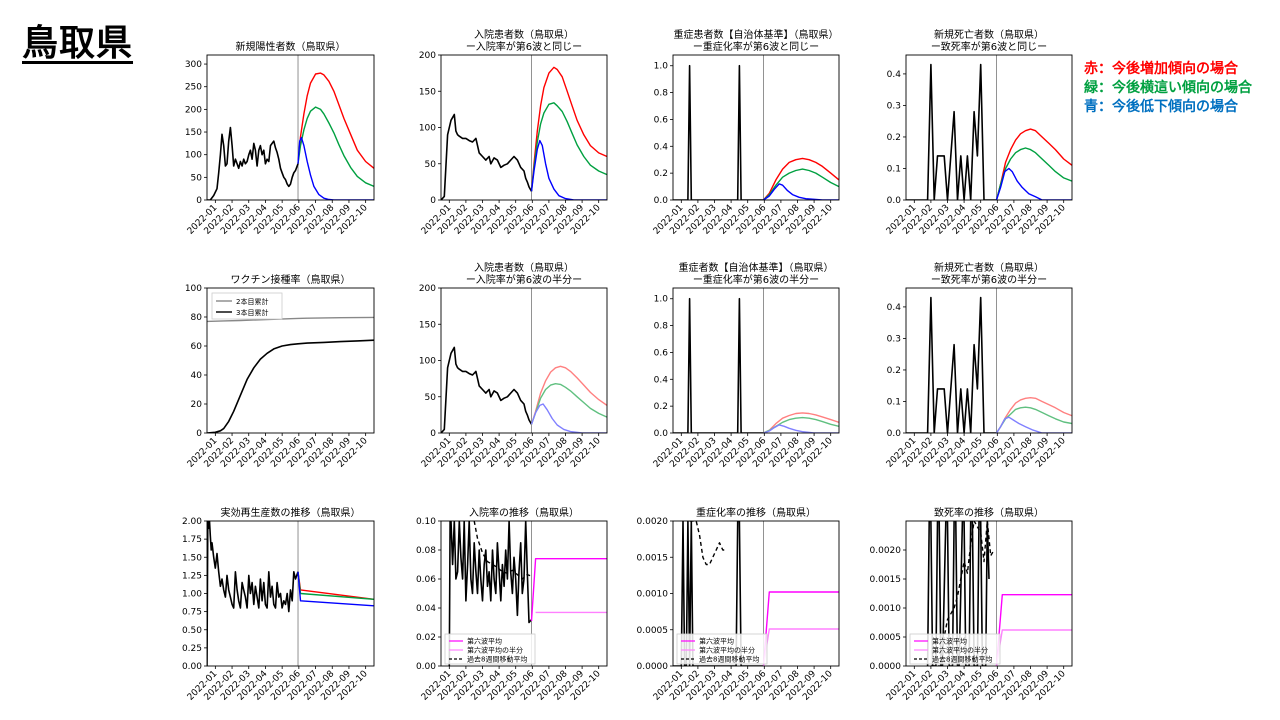  What do you see at coordinates (252, 312) in the screenshot?
I see `legend-label: 3本目累計` at bounding box center [252, 312].